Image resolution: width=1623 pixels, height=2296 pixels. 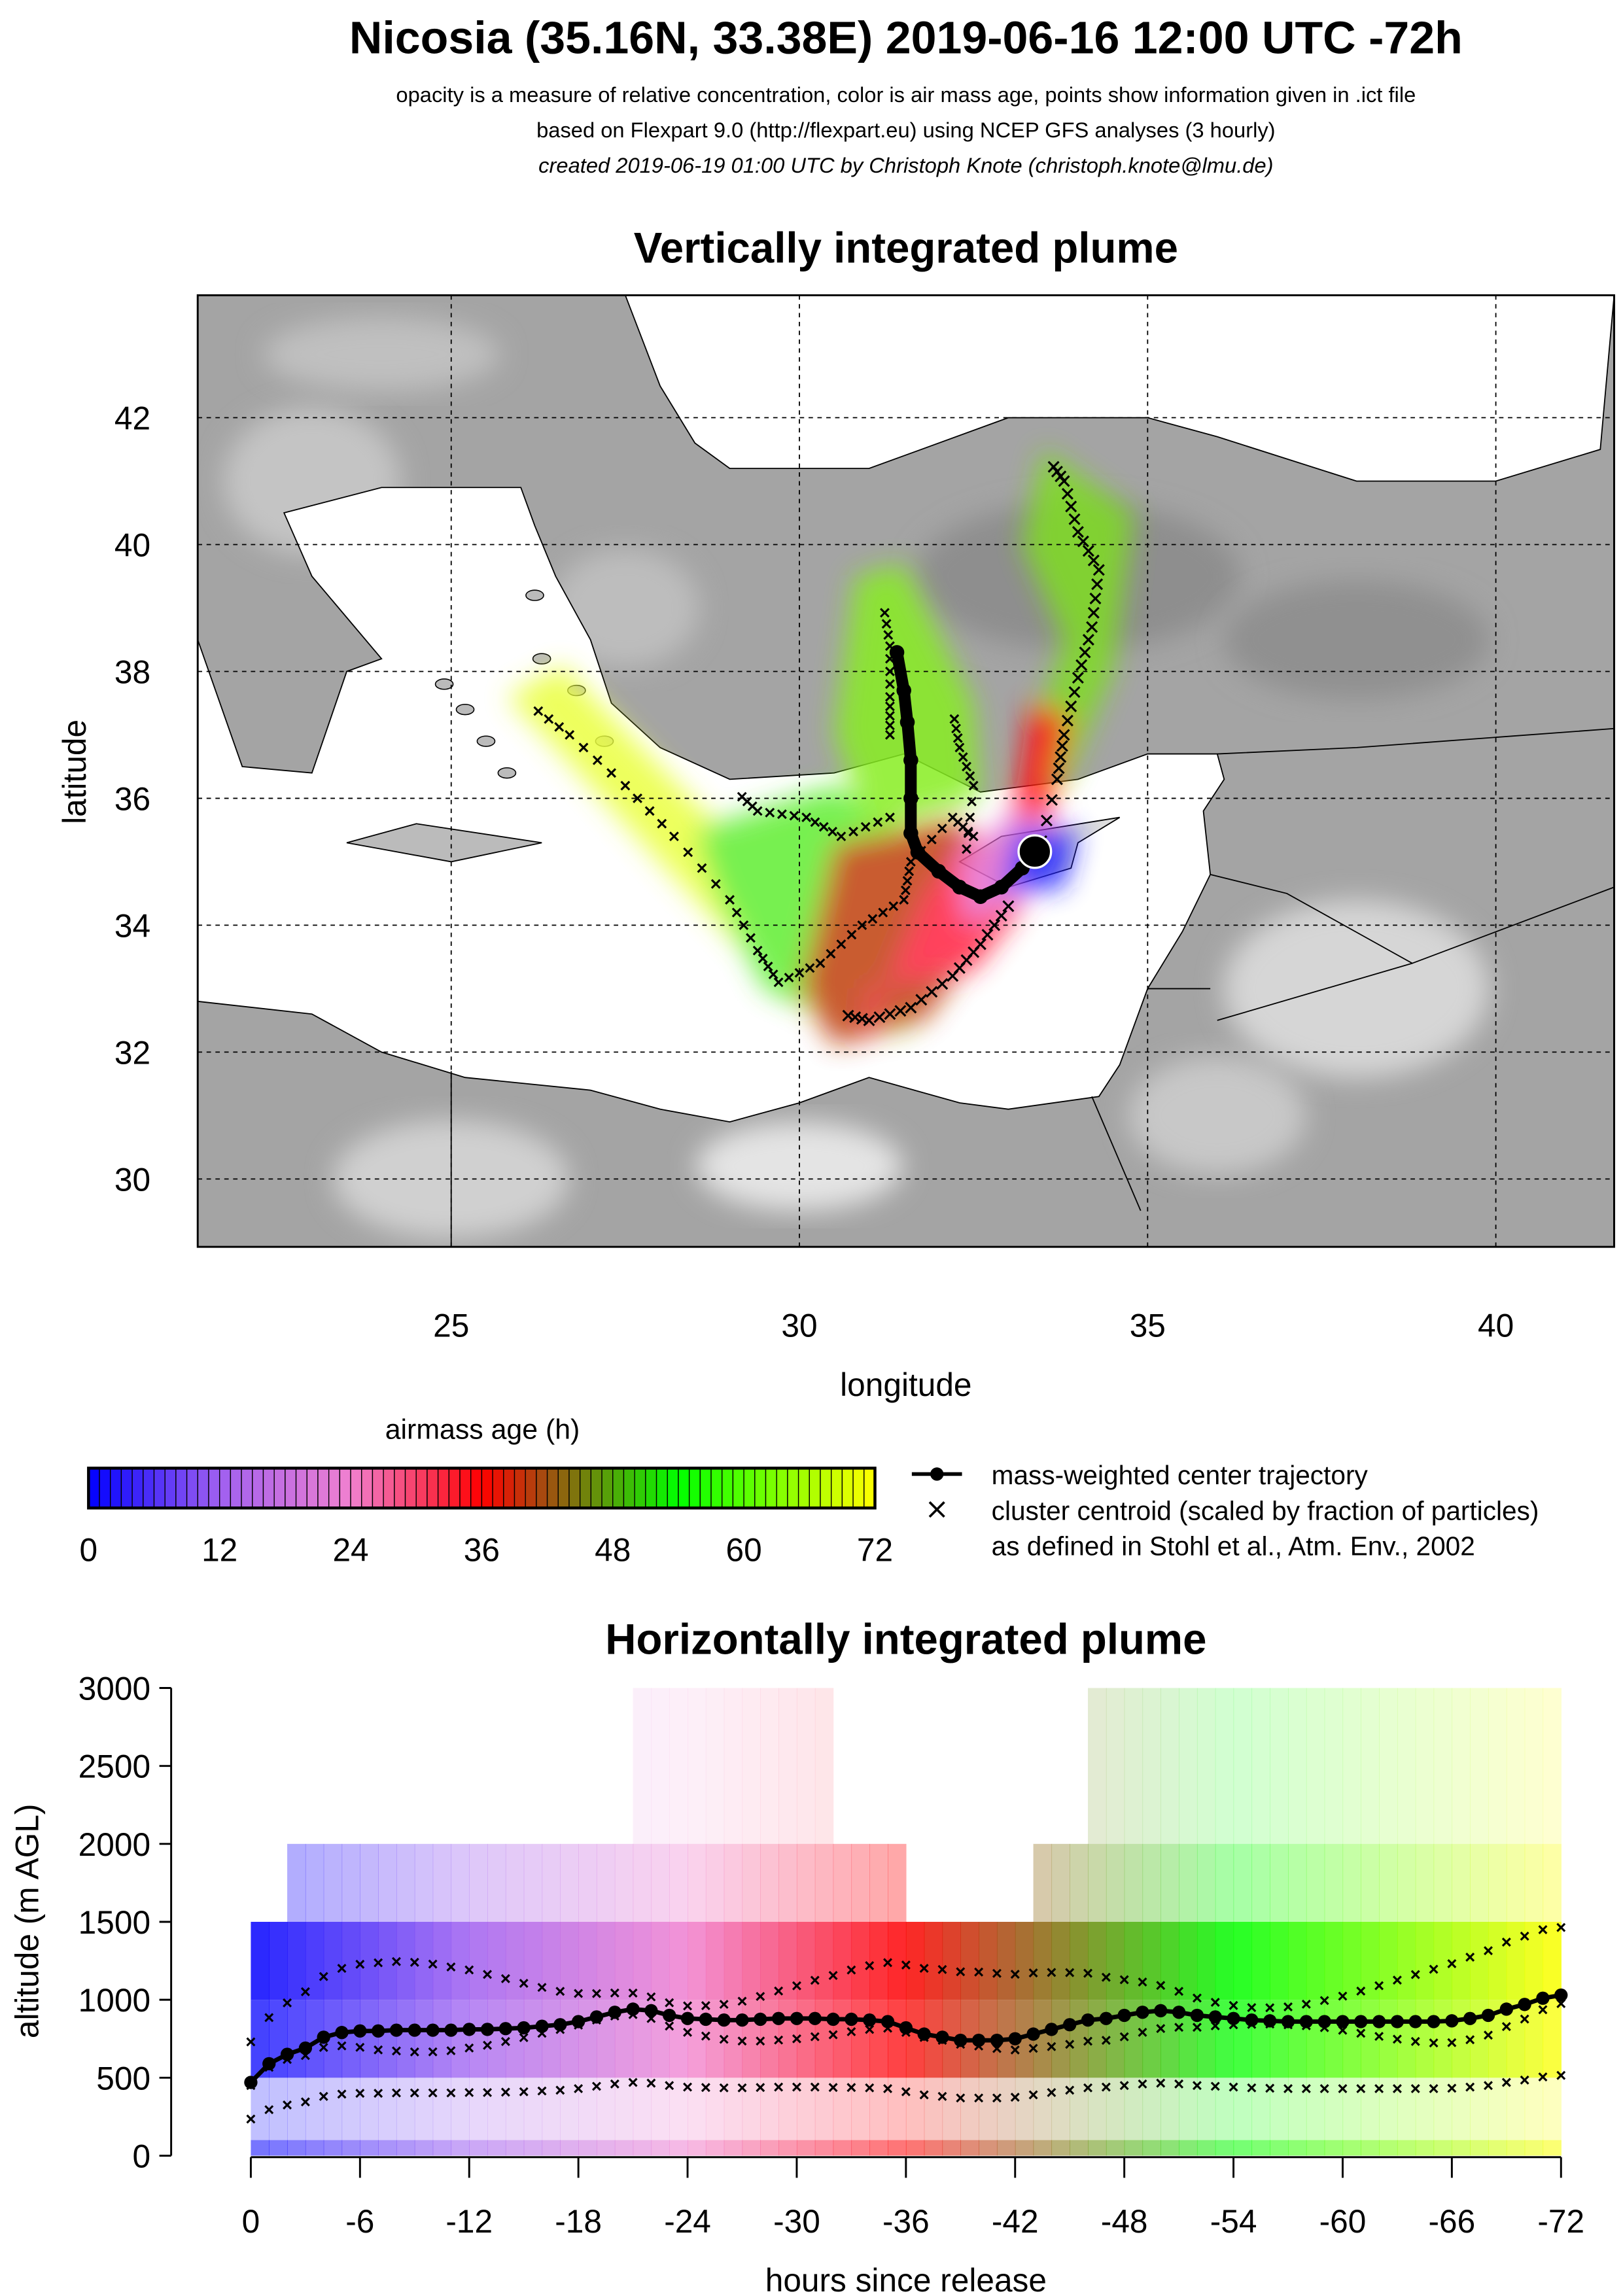 What do you see at coordinates (132, 672) in the screenshot?
I see `map-ytick-label: 38` at bounding box center [132, 672].